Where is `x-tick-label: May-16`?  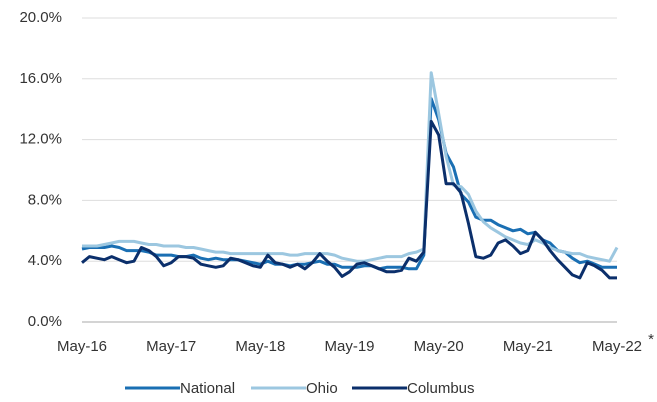 x-tick-label: May-16 is located at coordinates (82, 346).